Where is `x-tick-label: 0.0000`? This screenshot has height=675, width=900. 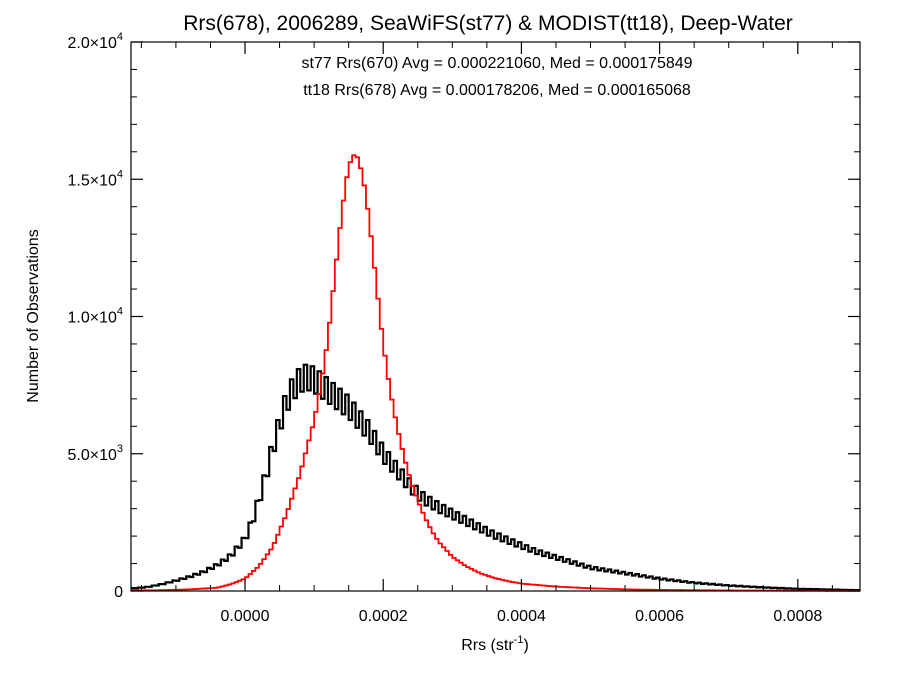
x-tick-label: 0.0000 is located at coordinates (245, 616).